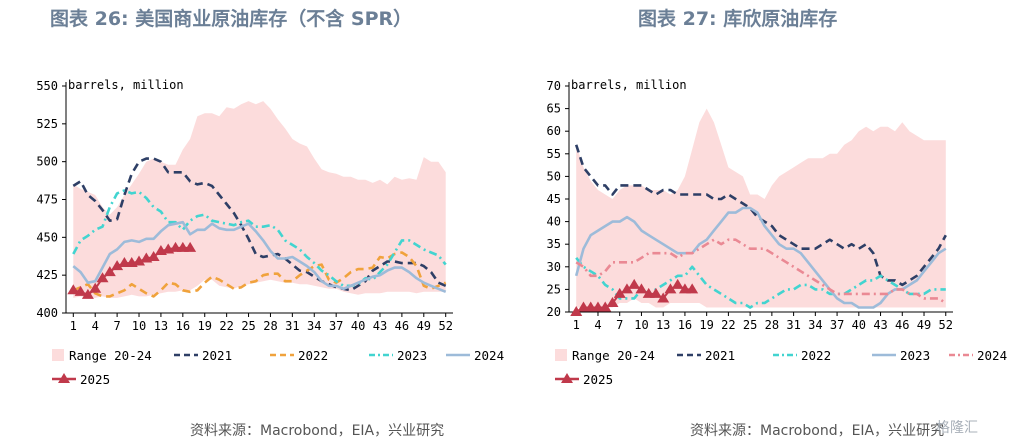 The height and width of the screenshot is (445, 1010). Describe the element at coordinates (554, 199) in the screenshot. I see `y-tick-label: 45` at that location.